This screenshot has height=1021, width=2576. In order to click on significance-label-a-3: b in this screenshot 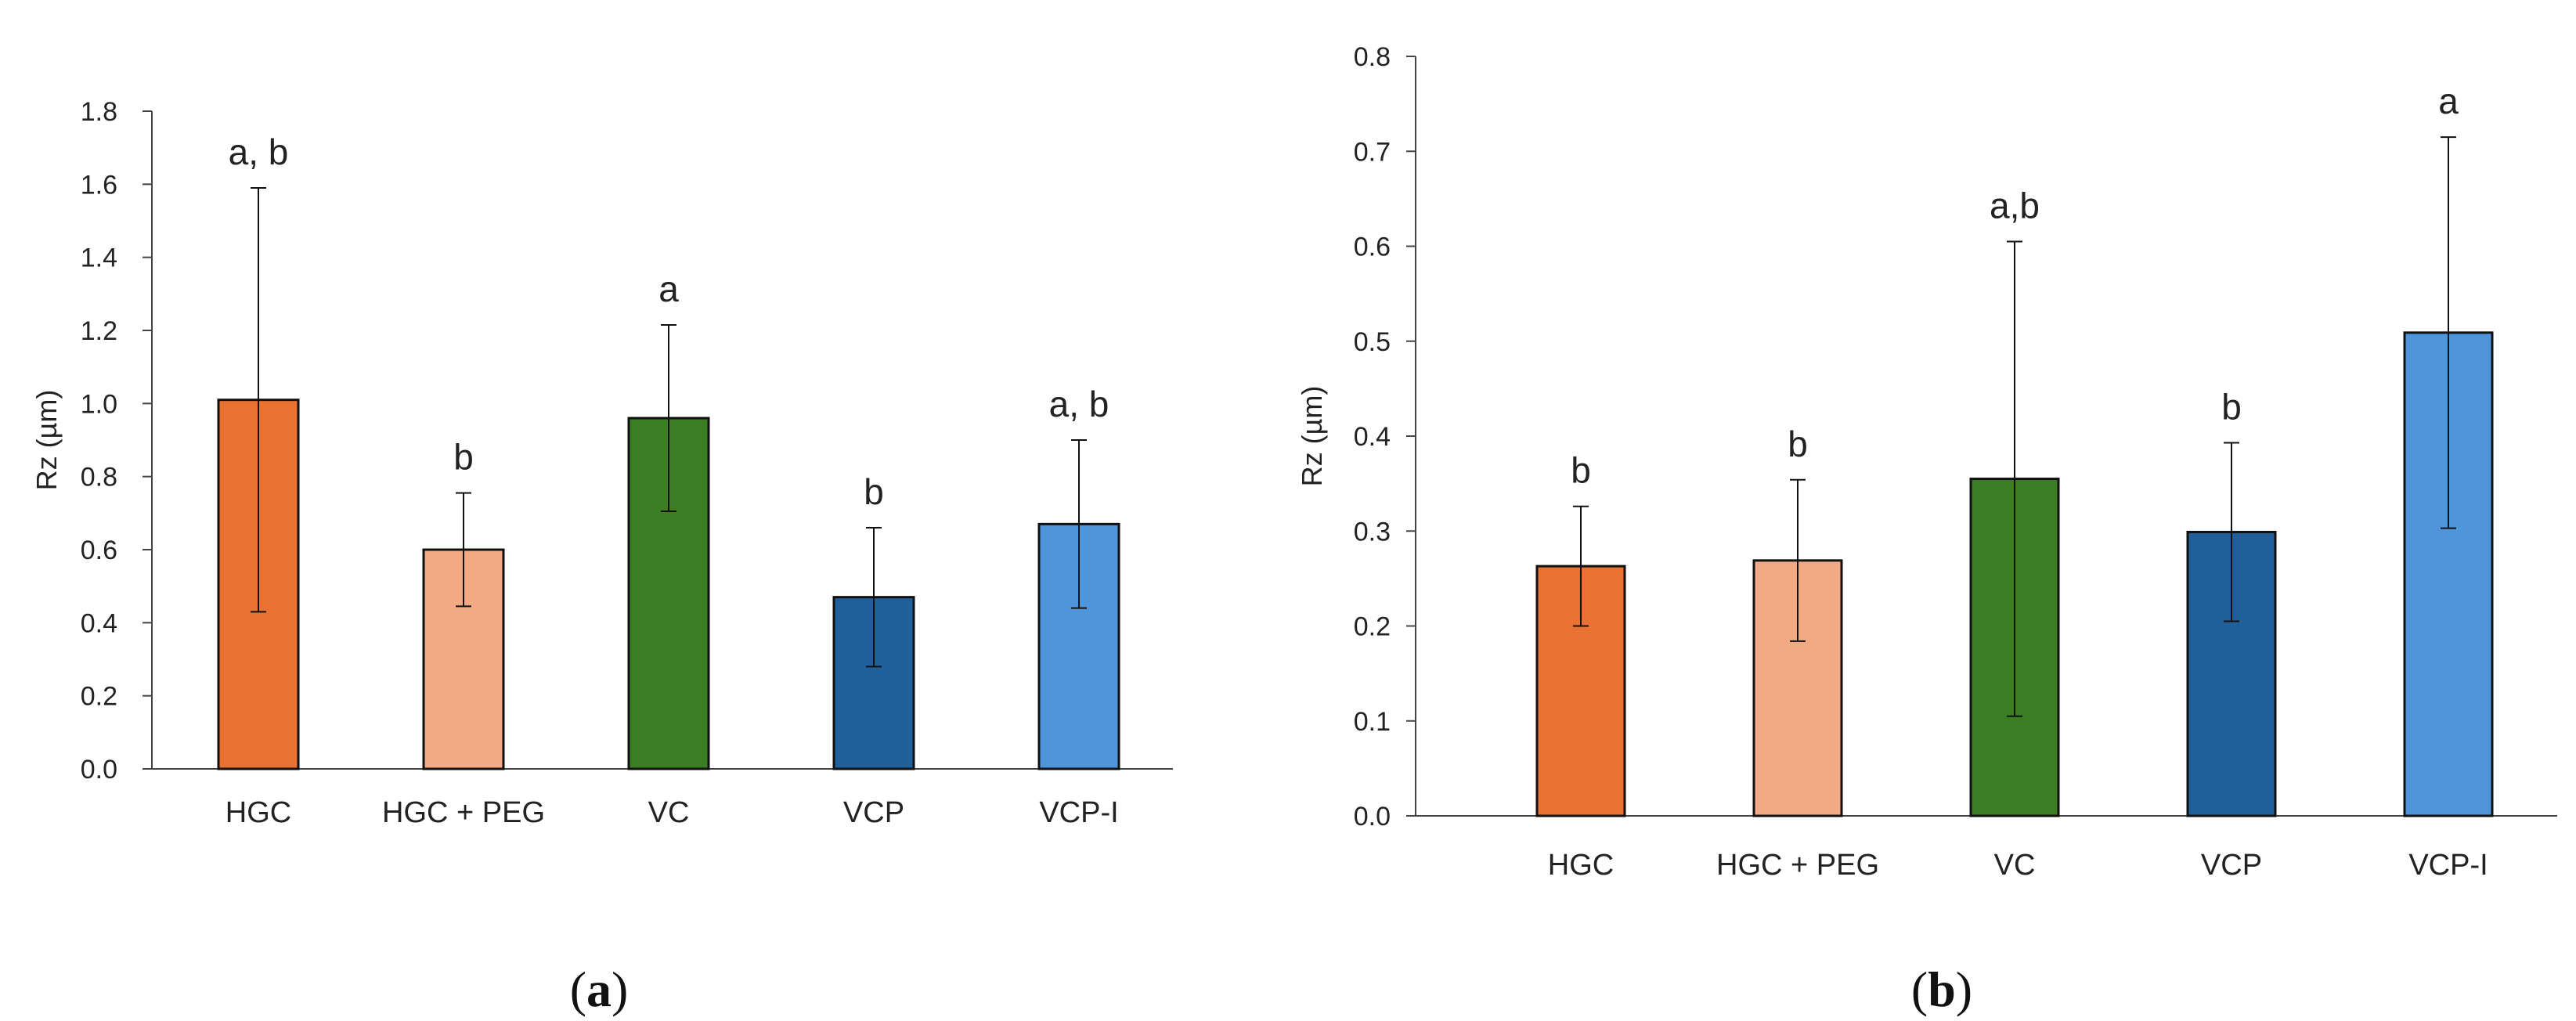, I will do `click(874, 491)`.